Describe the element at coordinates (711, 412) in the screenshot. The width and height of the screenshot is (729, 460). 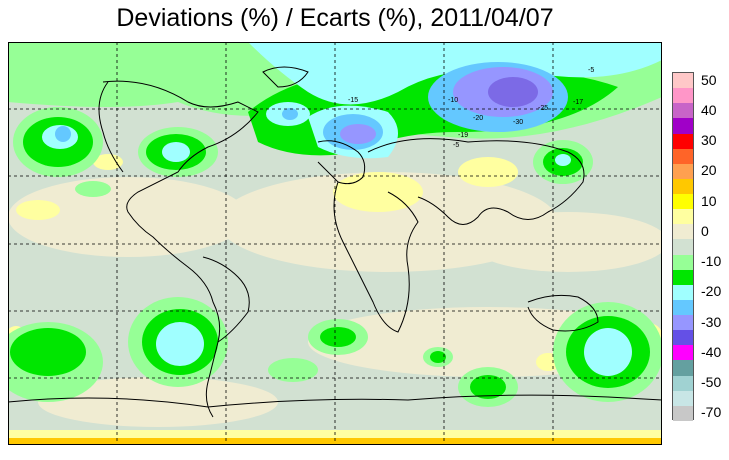
I see `colorbar-tick-label: -70` at that location.